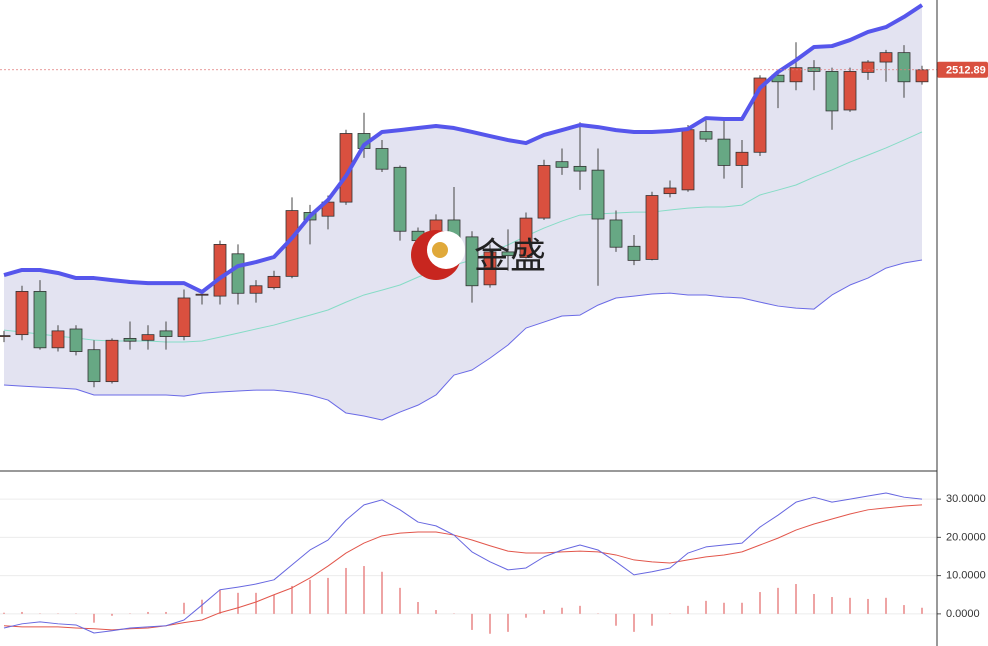 Image resolution: width=988 pixels, height=646 pixels. I want to click on logo-ball, so click(440, 250).